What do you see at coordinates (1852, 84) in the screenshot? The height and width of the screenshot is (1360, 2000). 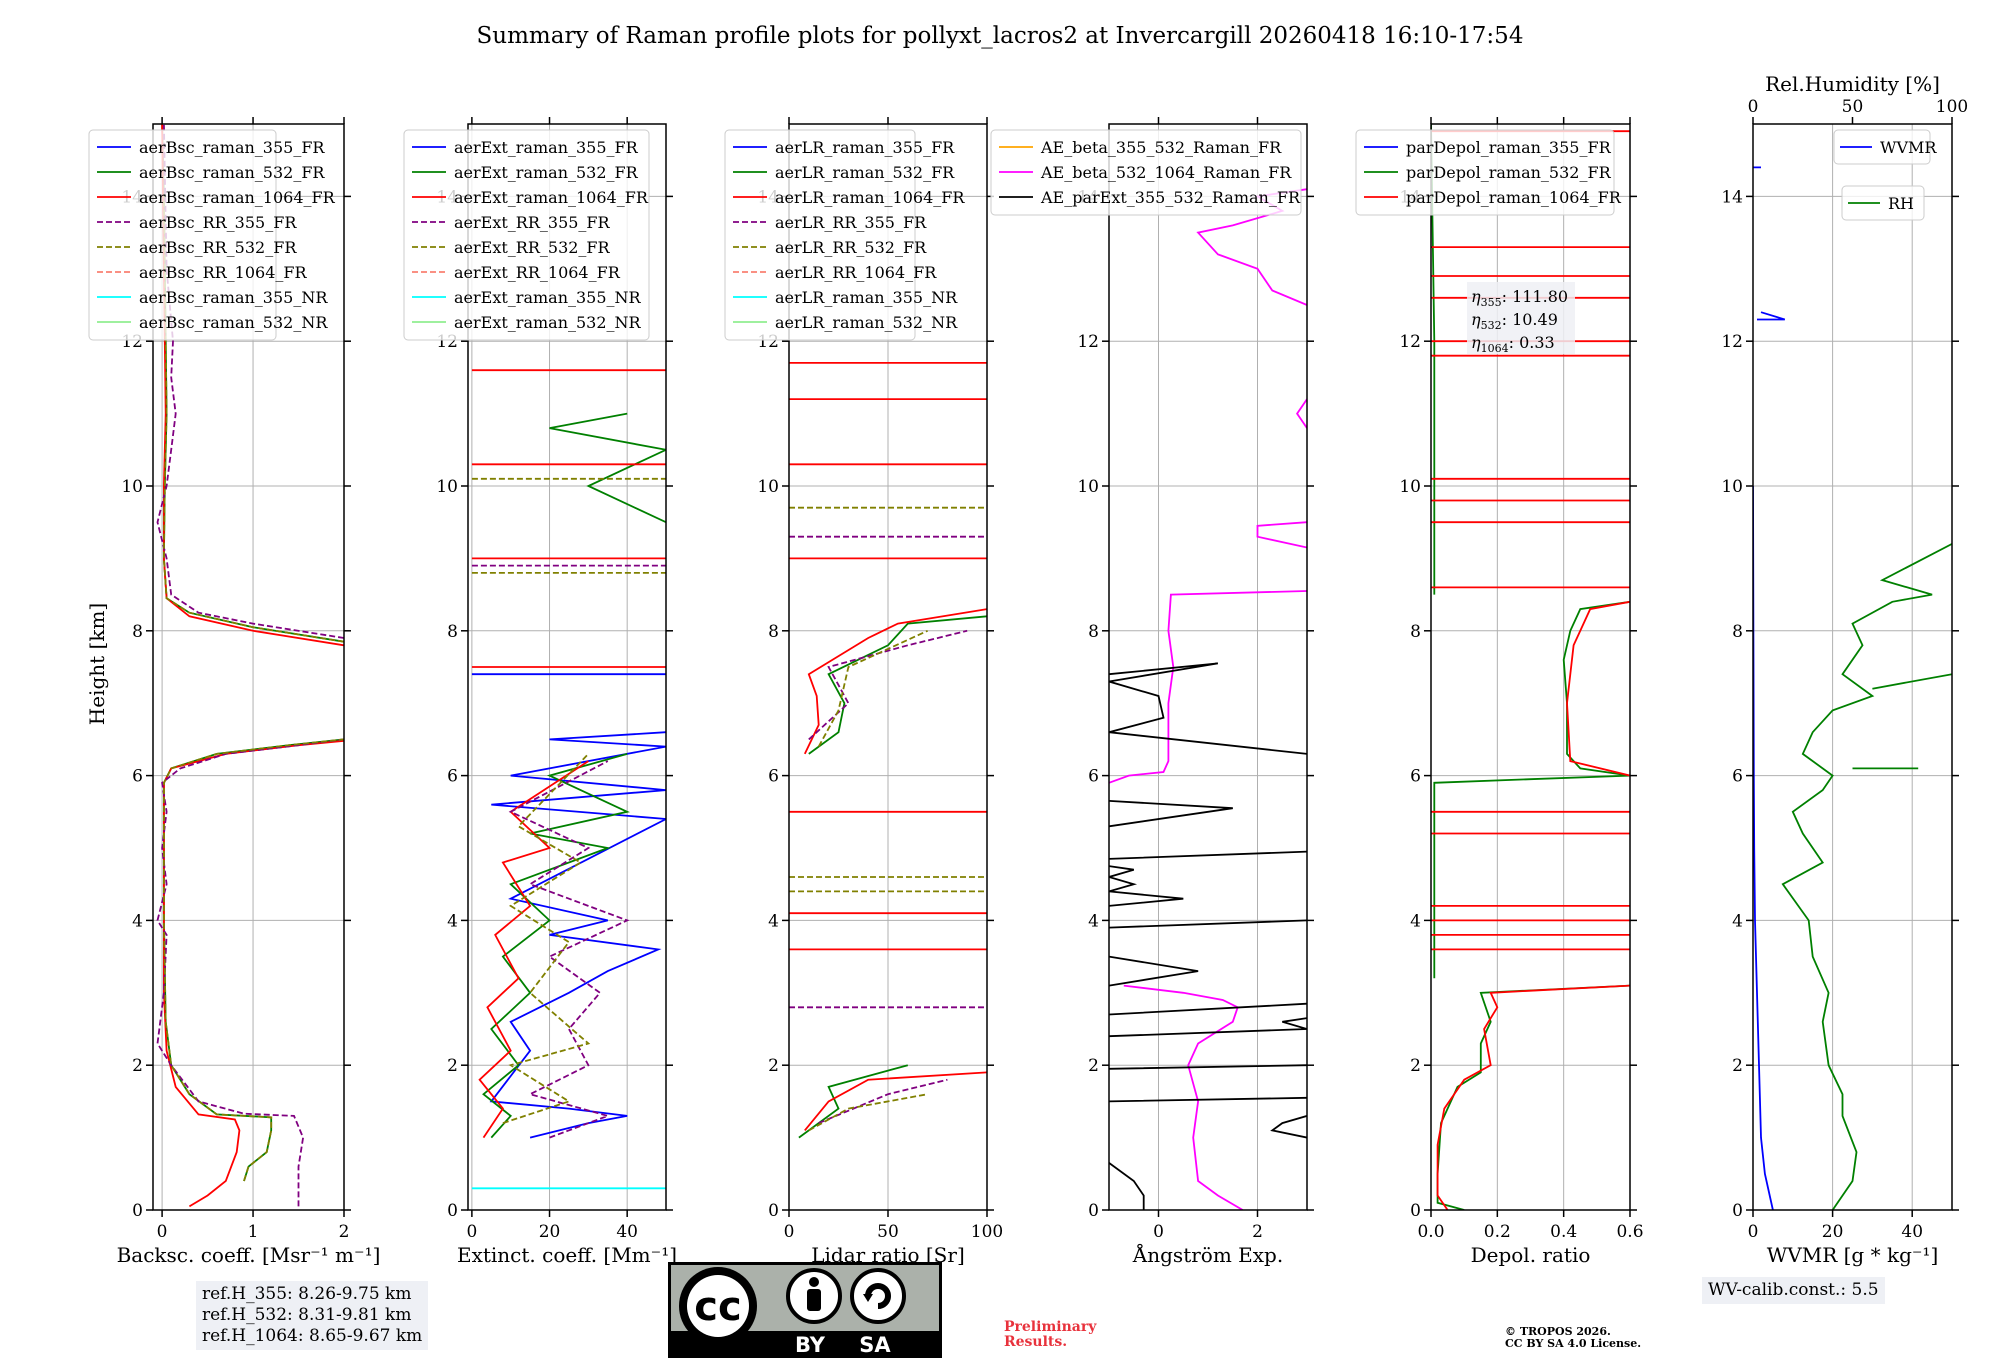 I see `x2-axis-label: Rel.Humidity [%]` at bounding box center [1852, 84].